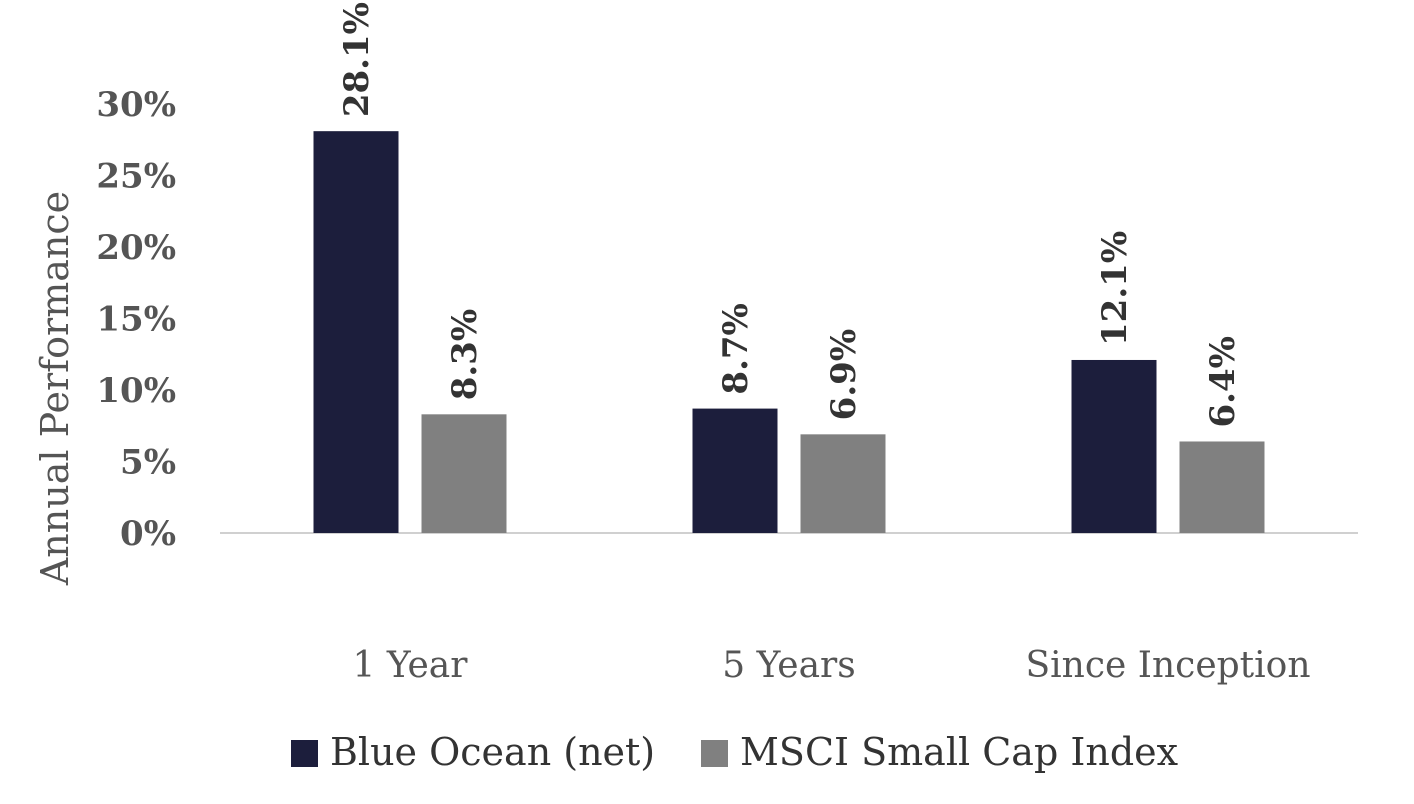 This screenshot has width=1414, height=804. Describe the element at coordinates (148, 463) in the screenshot. I see `y-tick-label: 5%` at that location.